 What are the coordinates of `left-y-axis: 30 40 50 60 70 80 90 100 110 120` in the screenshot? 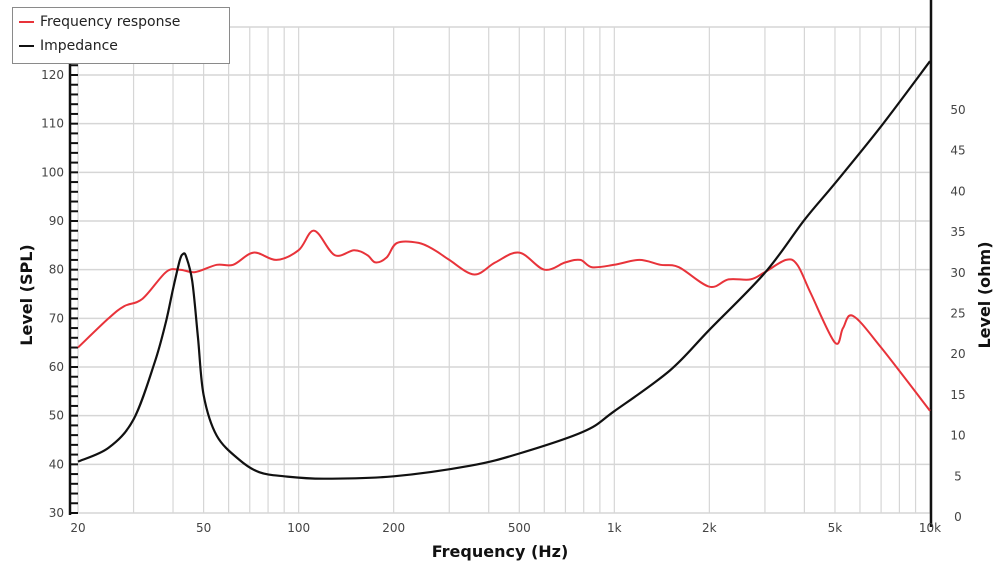 It's located at (59, 273).